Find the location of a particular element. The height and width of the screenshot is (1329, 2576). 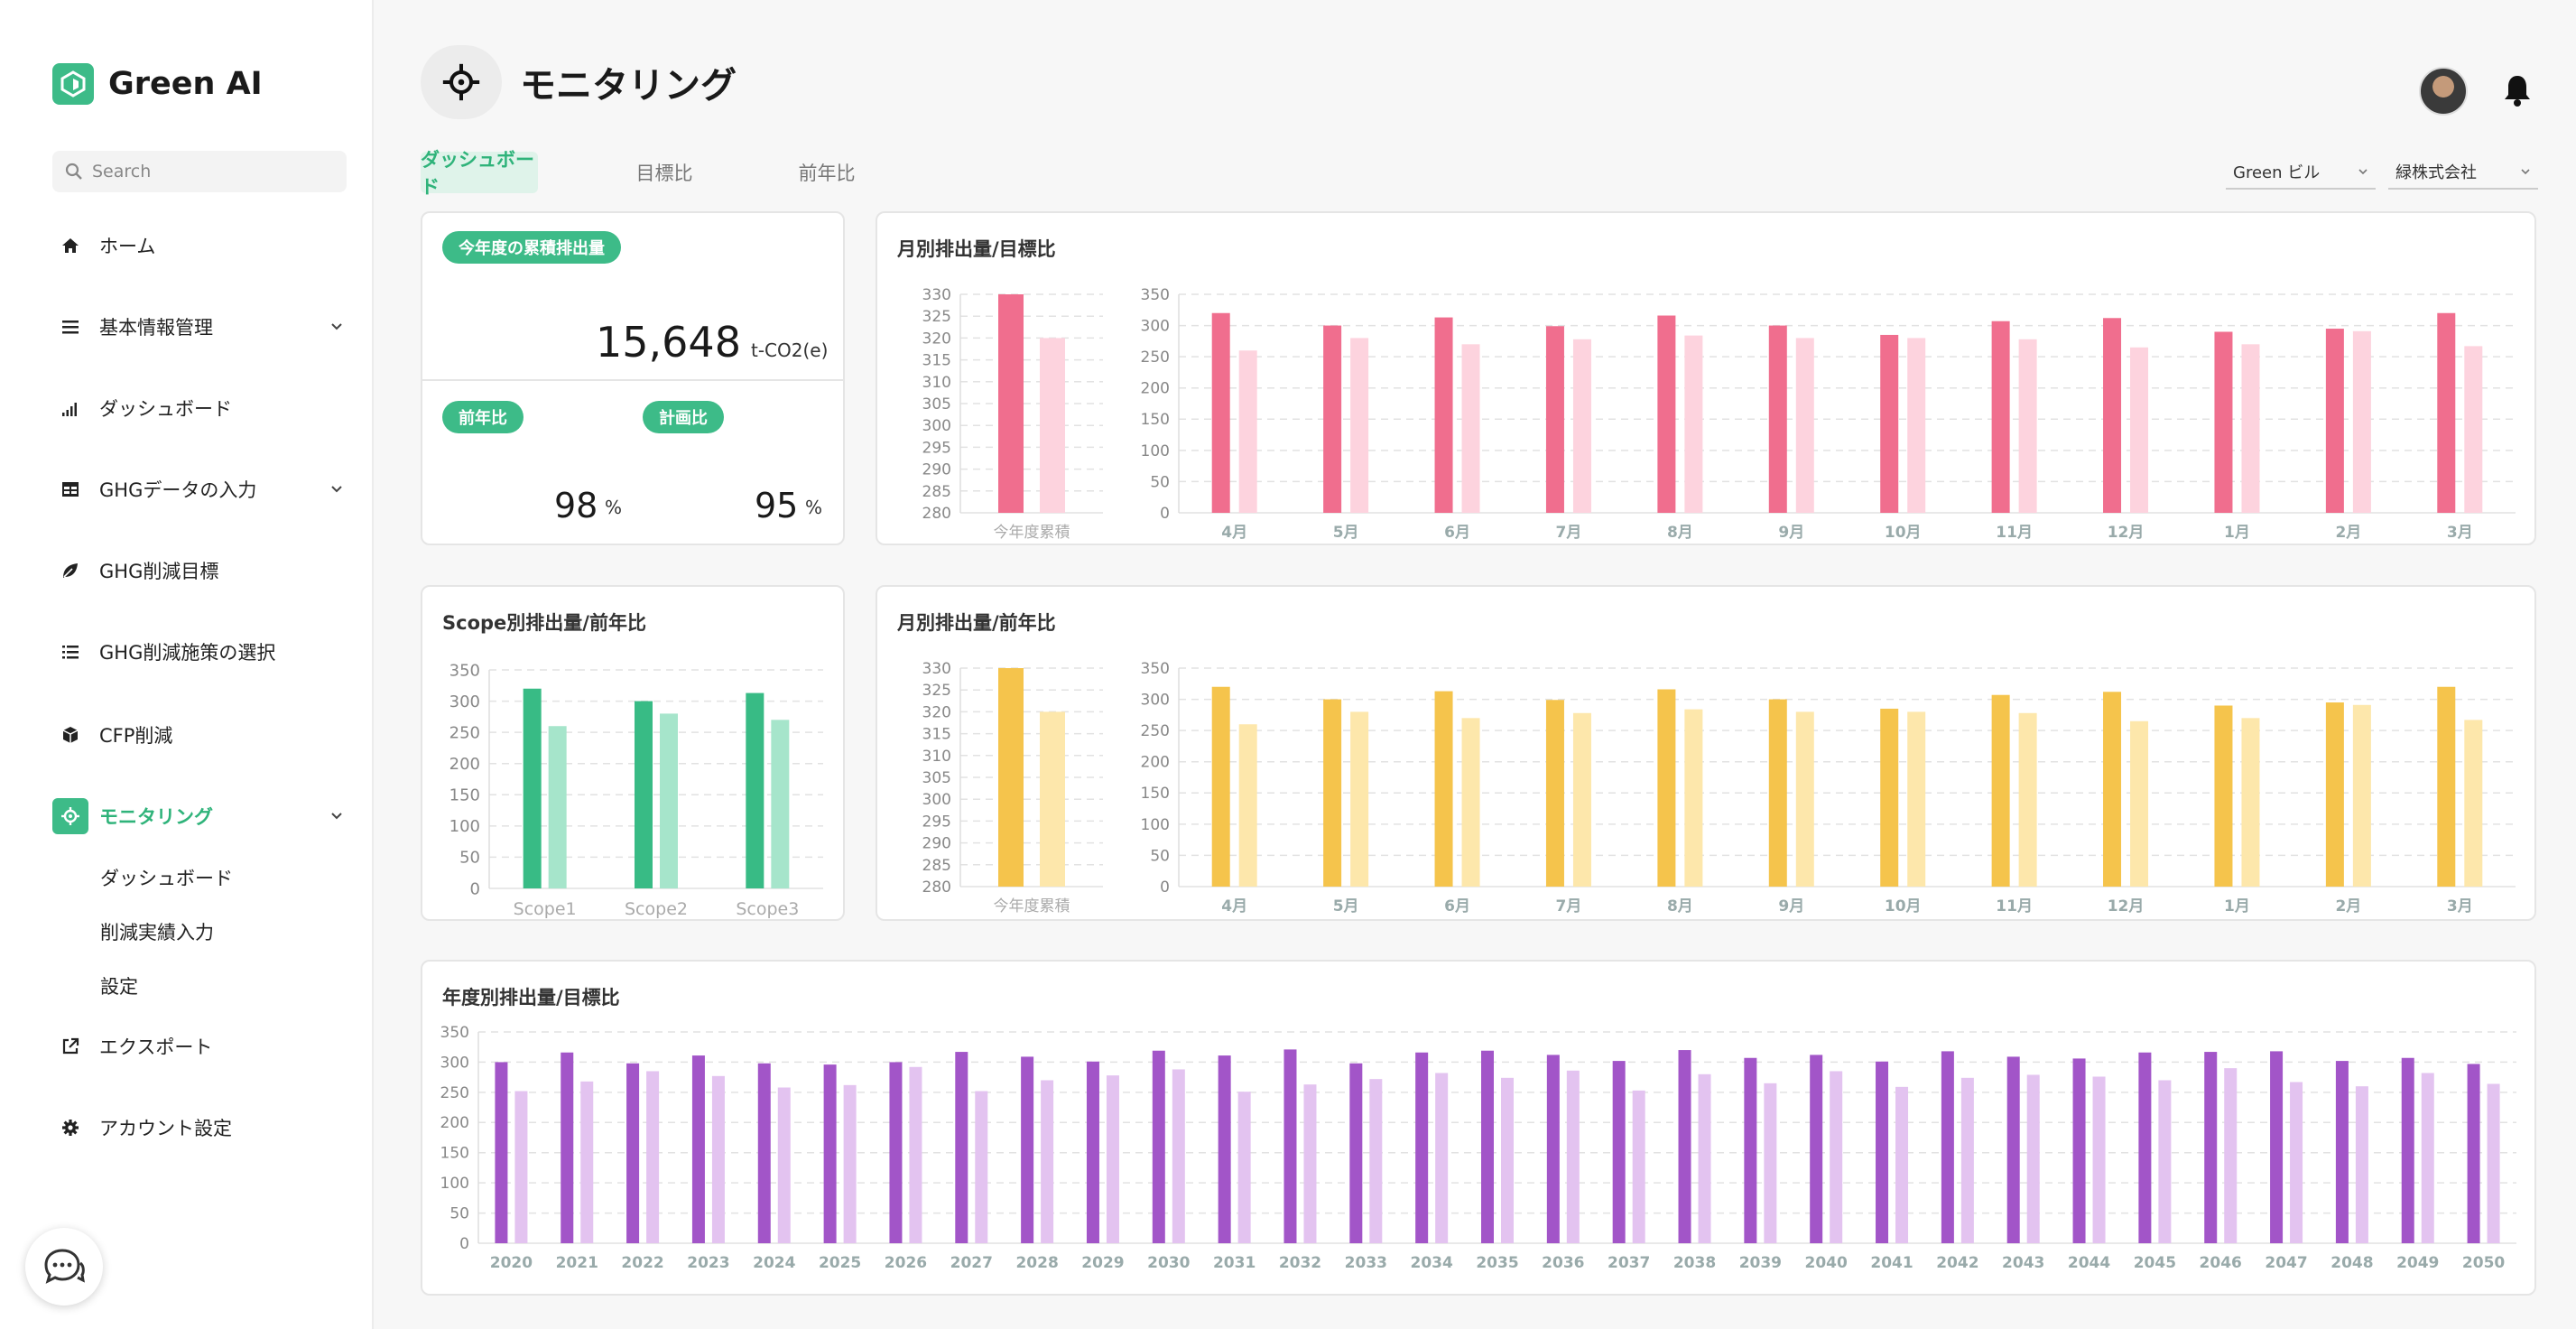

page-title: モニタリング is located at coordinates (628, 86).